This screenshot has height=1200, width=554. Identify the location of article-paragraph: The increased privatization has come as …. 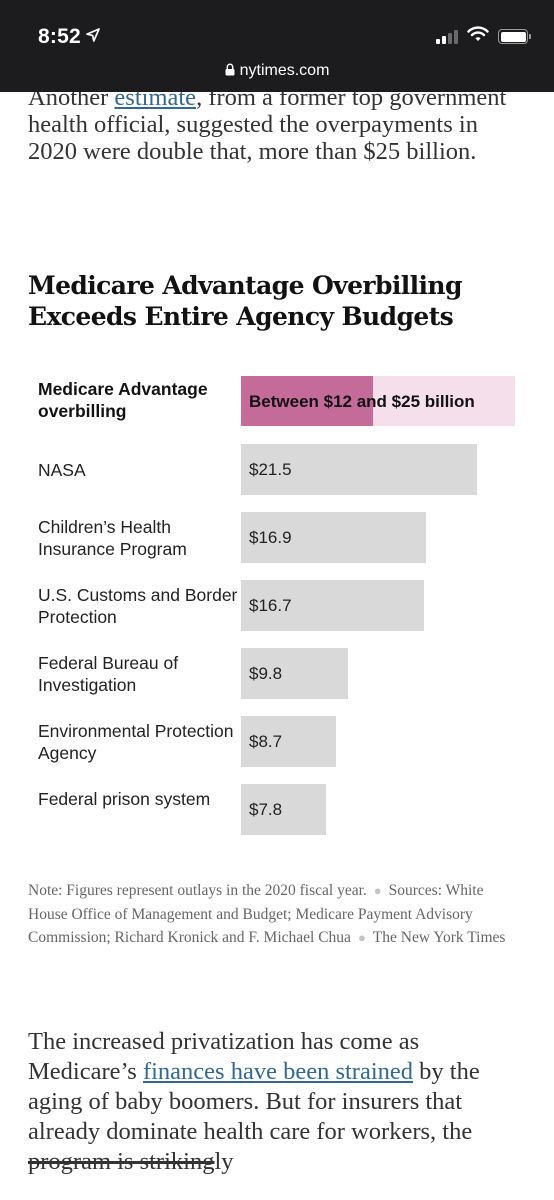
(280, 1102).